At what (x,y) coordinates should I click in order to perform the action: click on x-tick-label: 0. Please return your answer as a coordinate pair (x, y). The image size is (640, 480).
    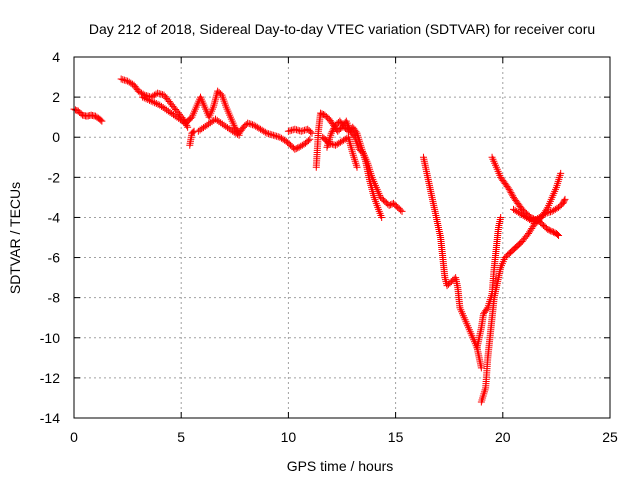
    Looking at the image, I should click on (74, 437).